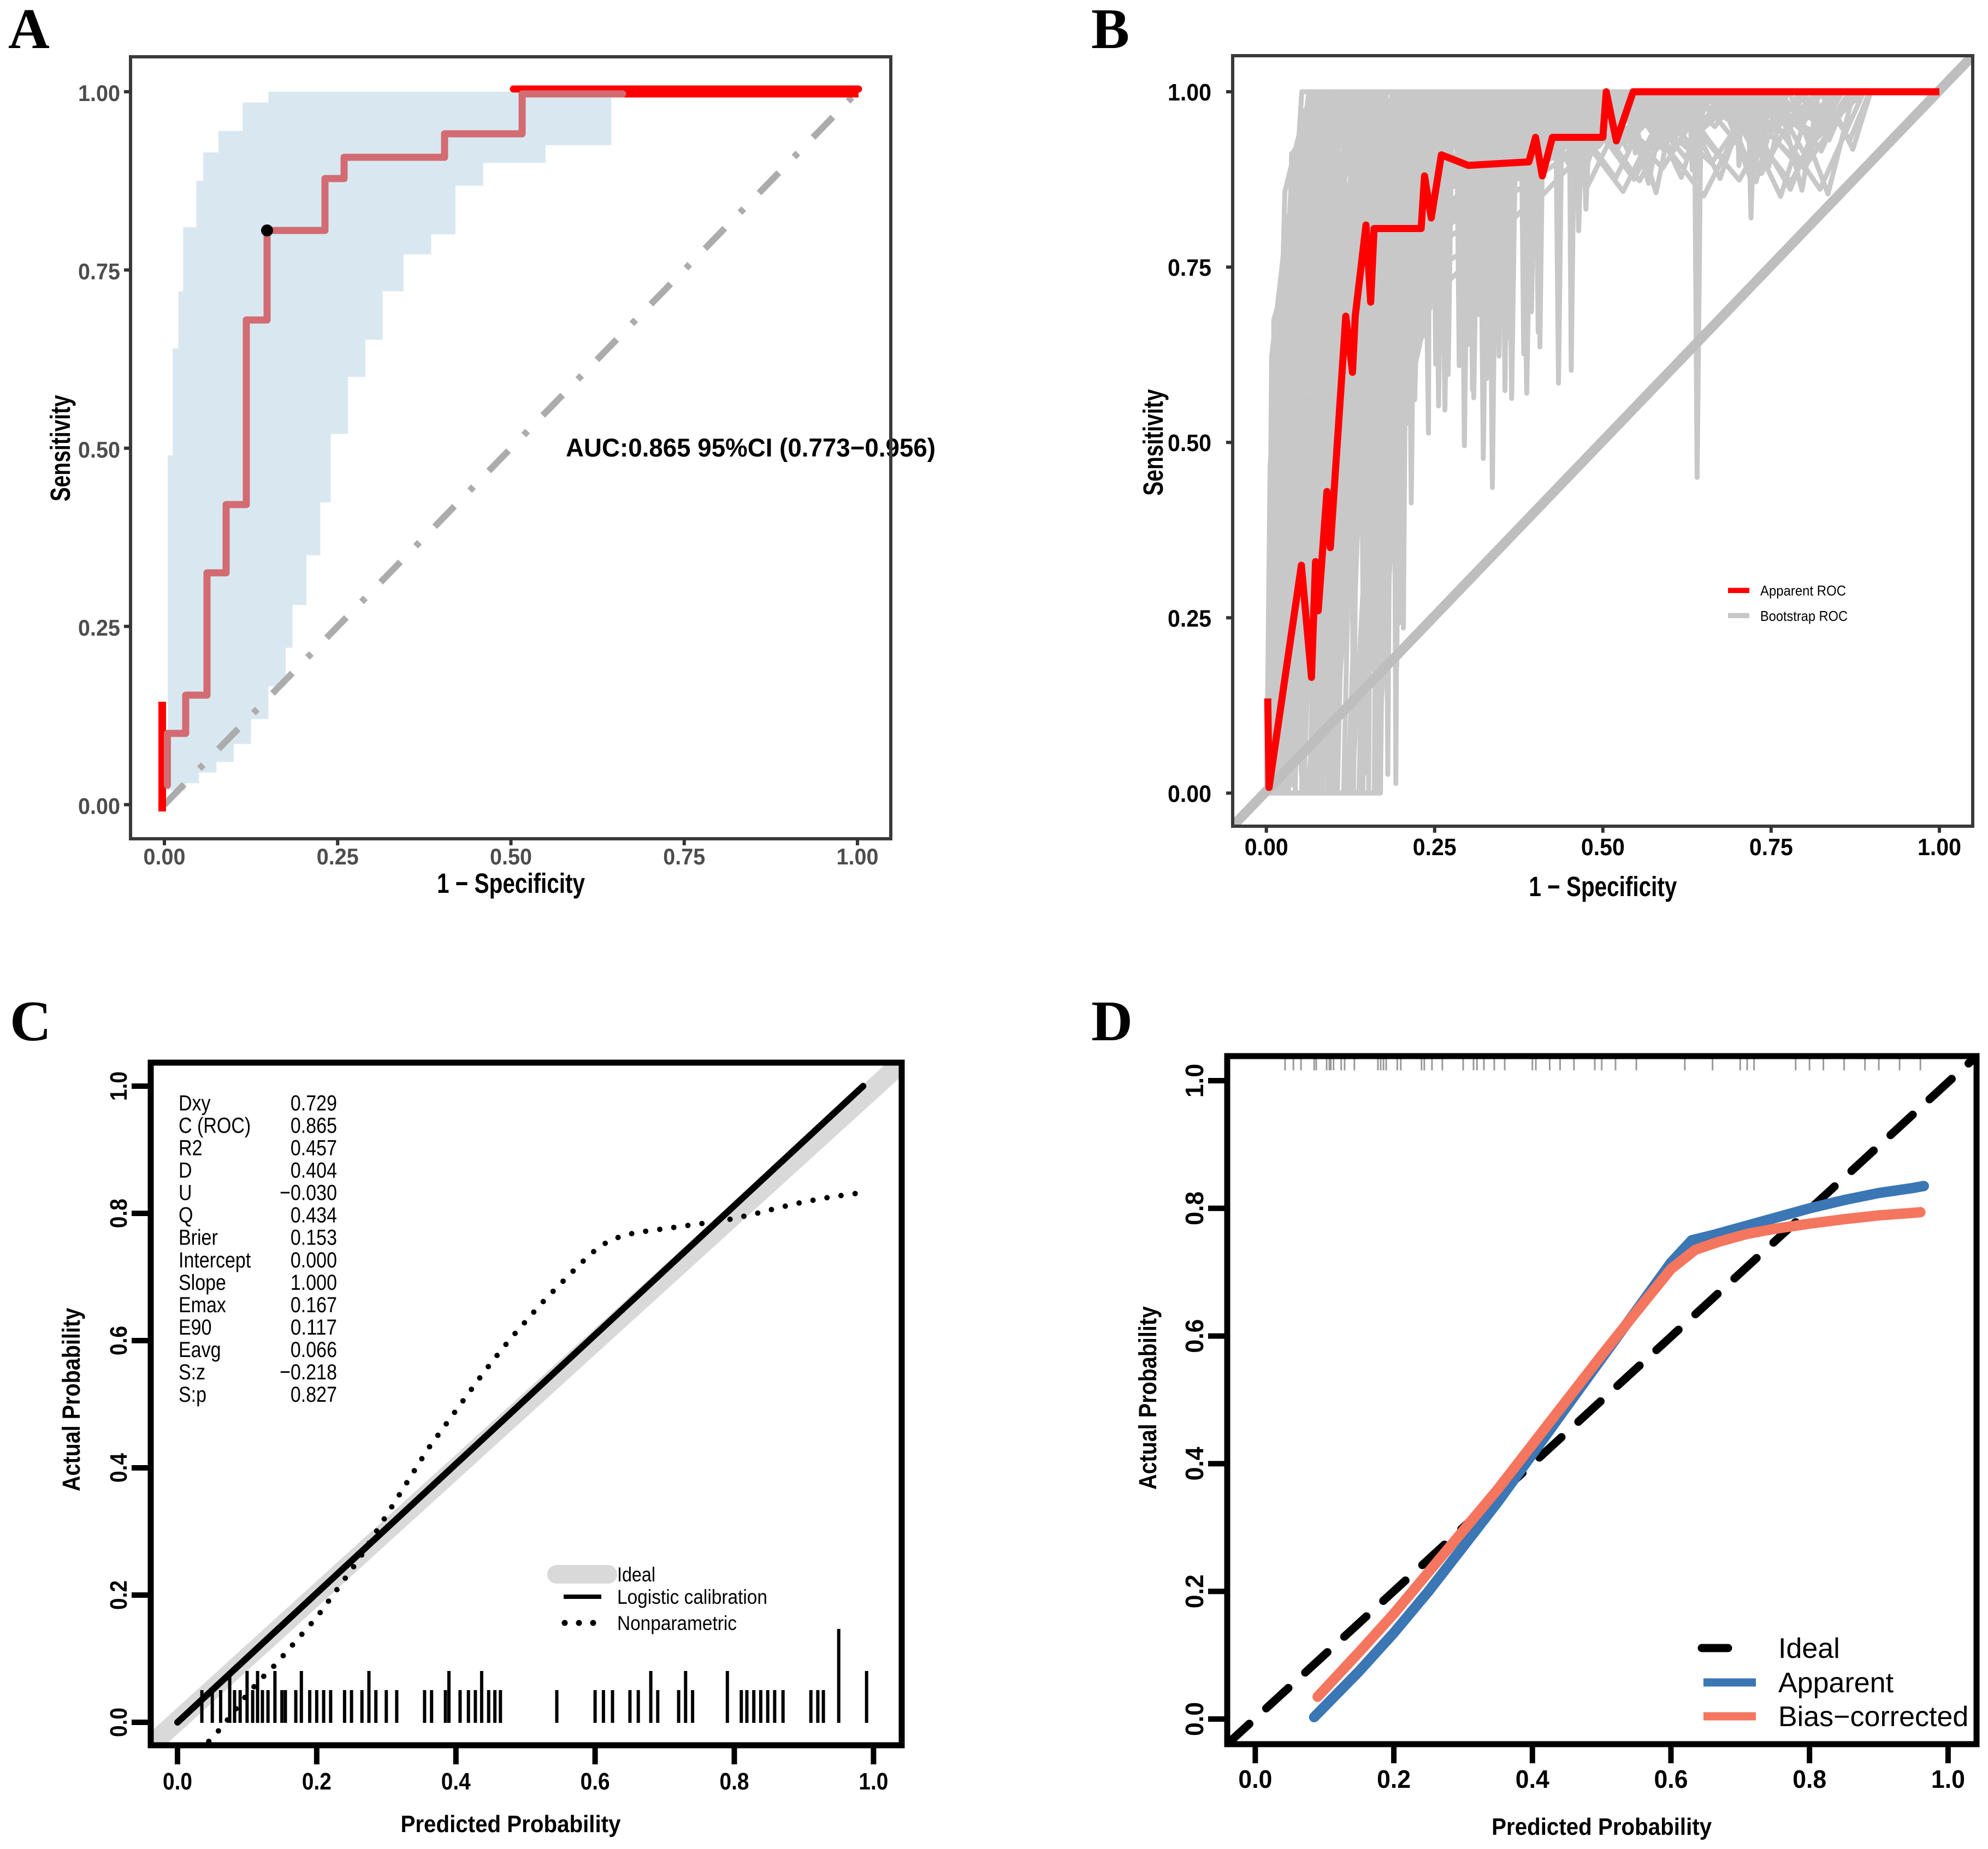 The width and height of the screenshot is (1988, 1849). I want to click on svg-text: −0.218, so click(308, 1372).